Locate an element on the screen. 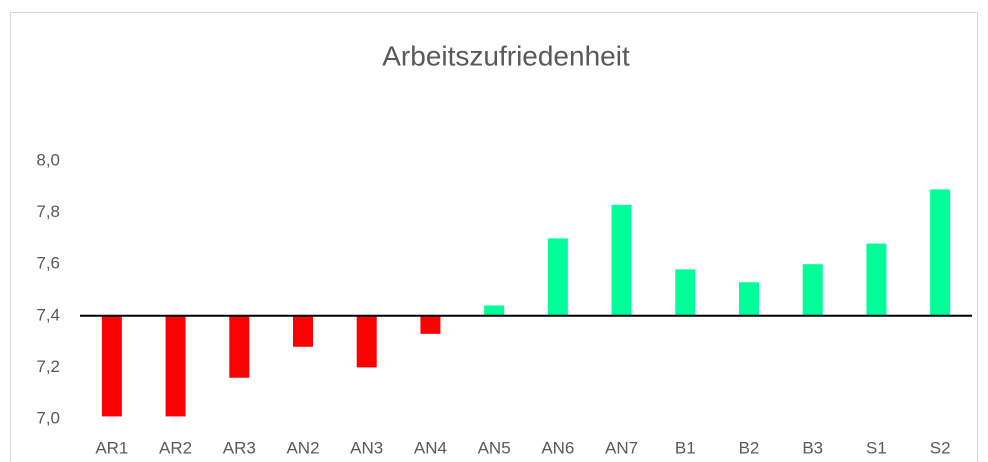 This screenshot has height=462, width=988. x-tick-label: AR1 is located at coordinates (111, 447).